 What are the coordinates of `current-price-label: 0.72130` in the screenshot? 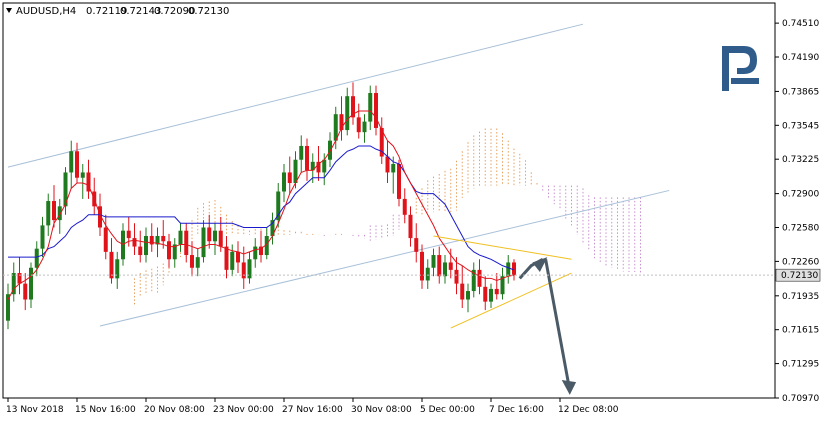 It's located at (799, 276).